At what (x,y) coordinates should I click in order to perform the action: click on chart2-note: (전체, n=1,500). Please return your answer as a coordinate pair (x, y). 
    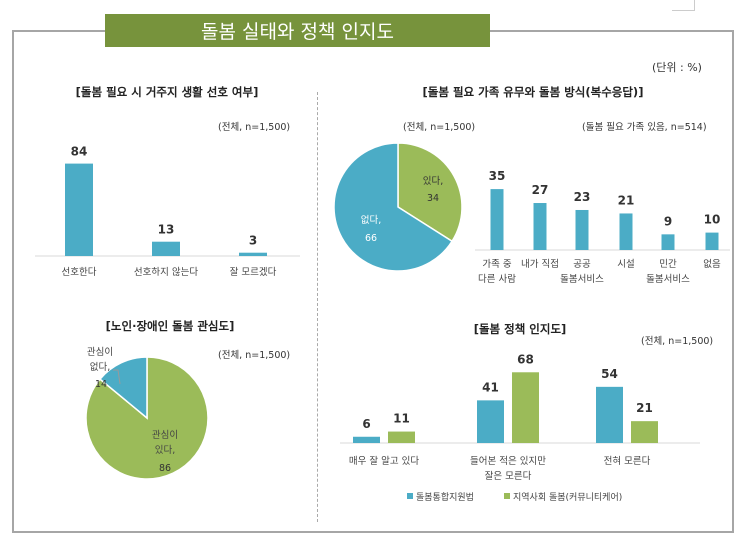
    Looking at the image, I should click on (439, 127).